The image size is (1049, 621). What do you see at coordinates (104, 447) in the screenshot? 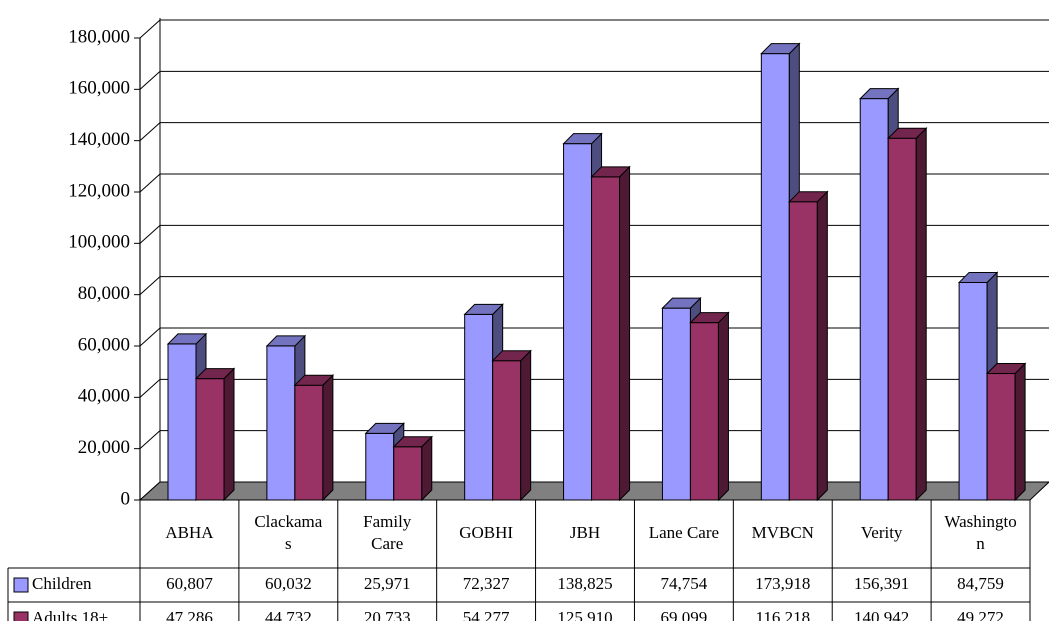
I see `y-tick-label: 20,000` at bounding box center [104, 447].